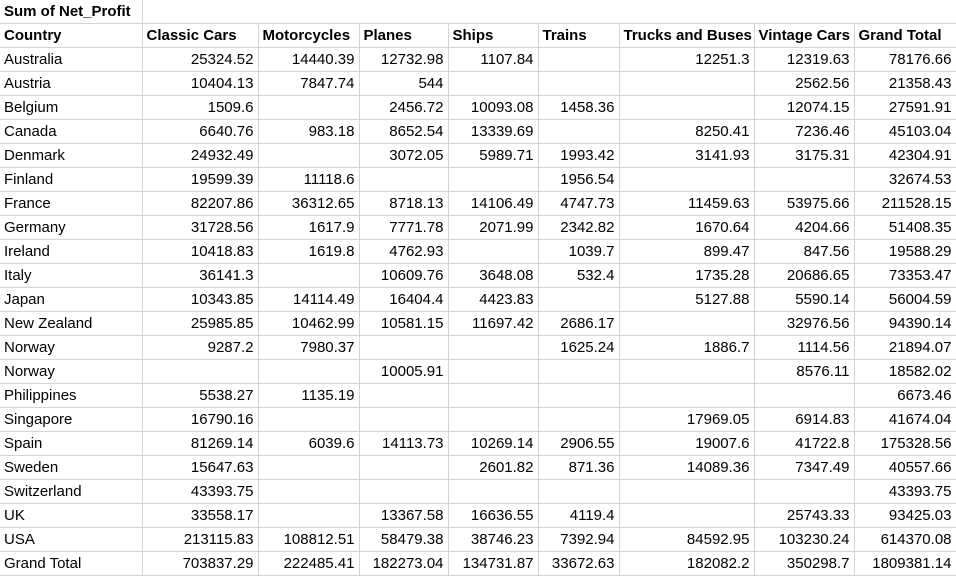 The height and width of the screenshot is (578, 956). Describe the element at coordinates (579, 467) in the screenshot. I see `value-cell: 871.36` at that location.